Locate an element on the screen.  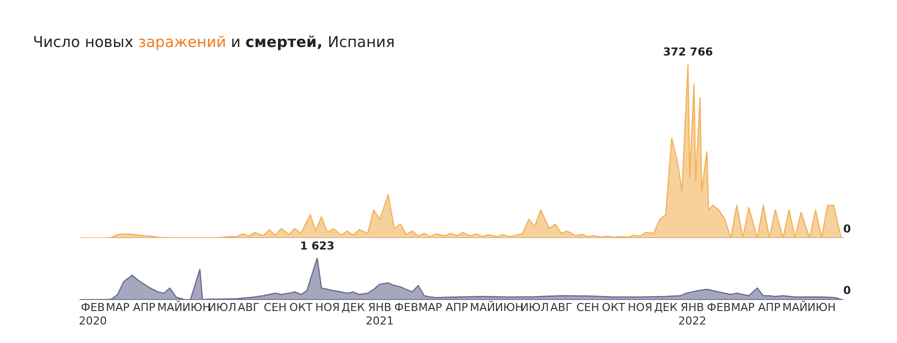
x-tick-label: ИЮЛ is located at coordinates (534, 307).